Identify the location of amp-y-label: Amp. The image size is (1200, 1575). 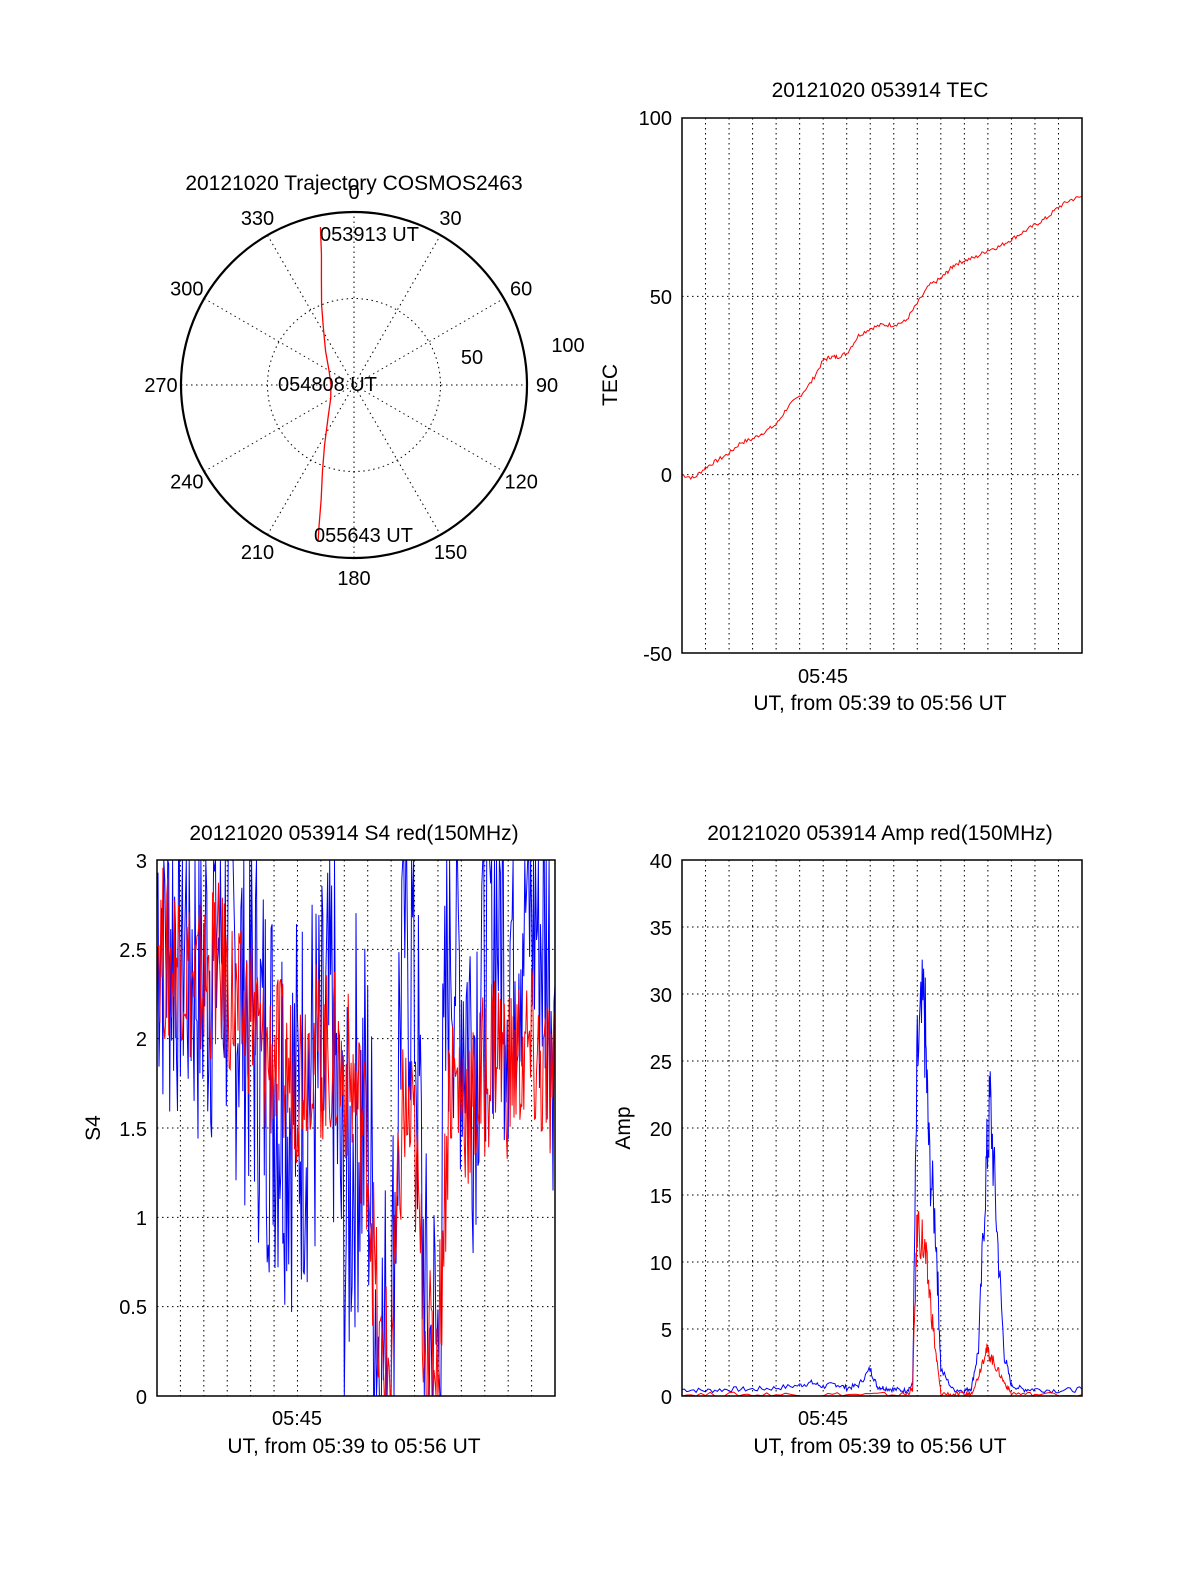
(623, 1127).